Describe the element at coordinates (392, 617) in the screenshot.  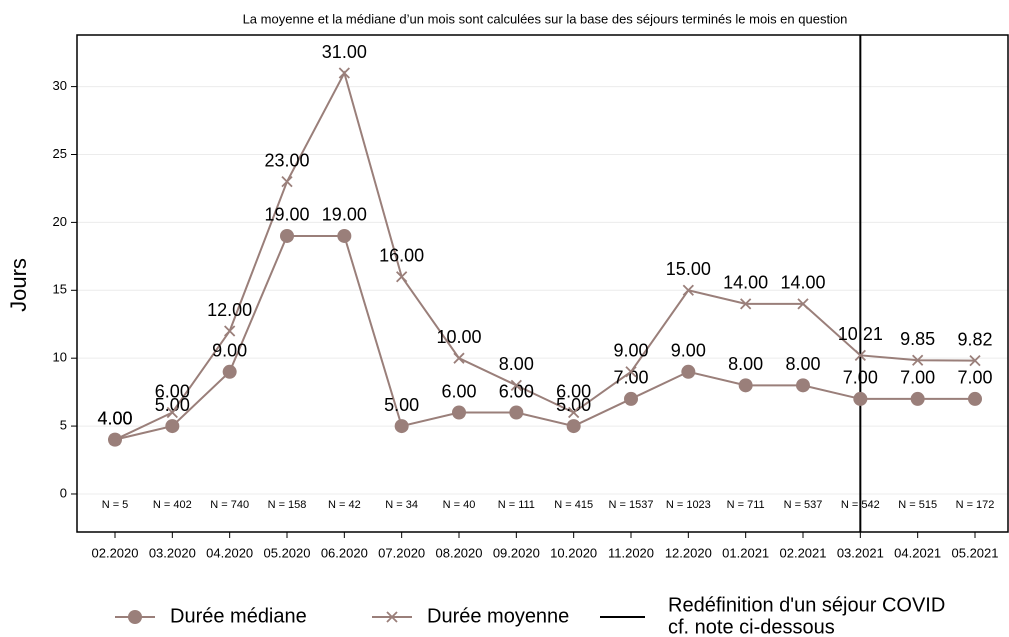
I see `legend-marker` at that location.